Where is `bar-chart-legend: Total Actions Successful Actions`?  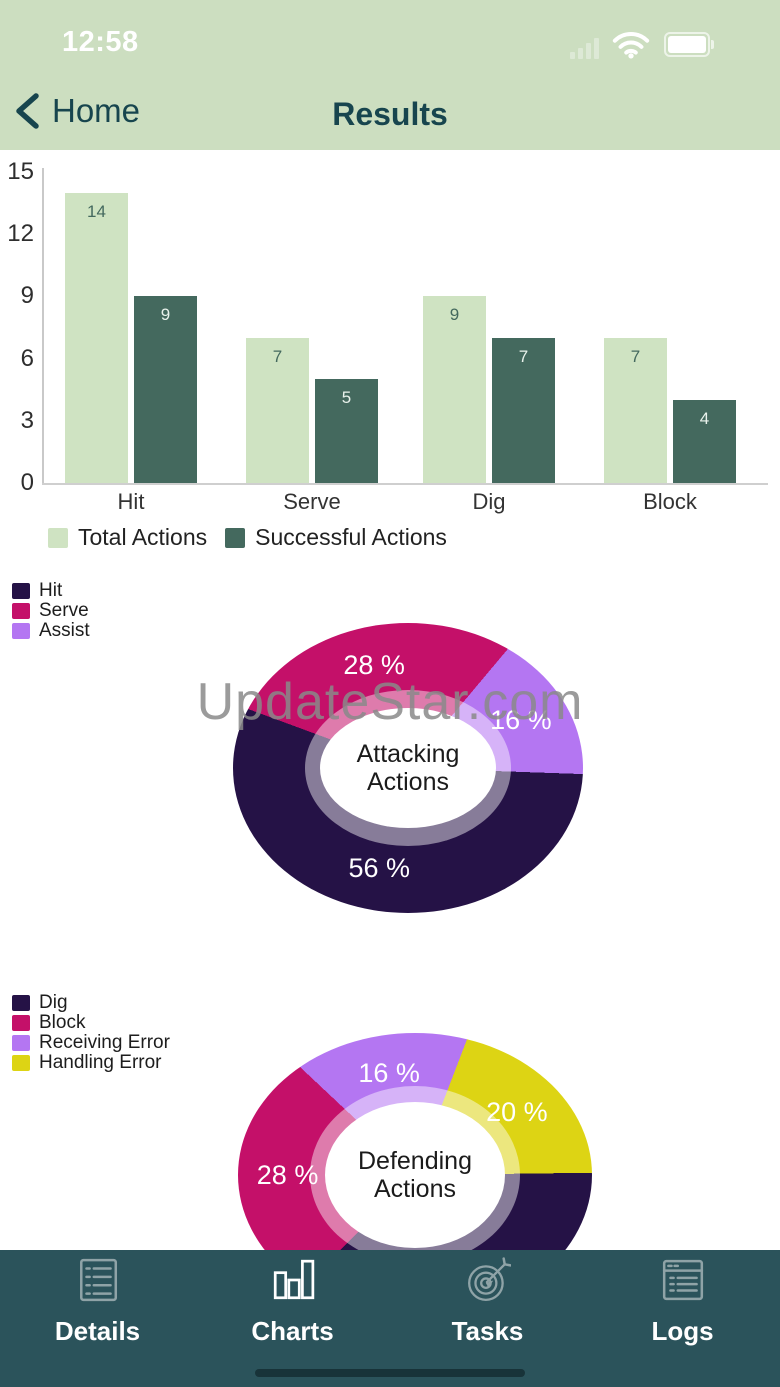
bar-chart-legend: Total Actions Successful Actions is located at coordinates (247, 537).